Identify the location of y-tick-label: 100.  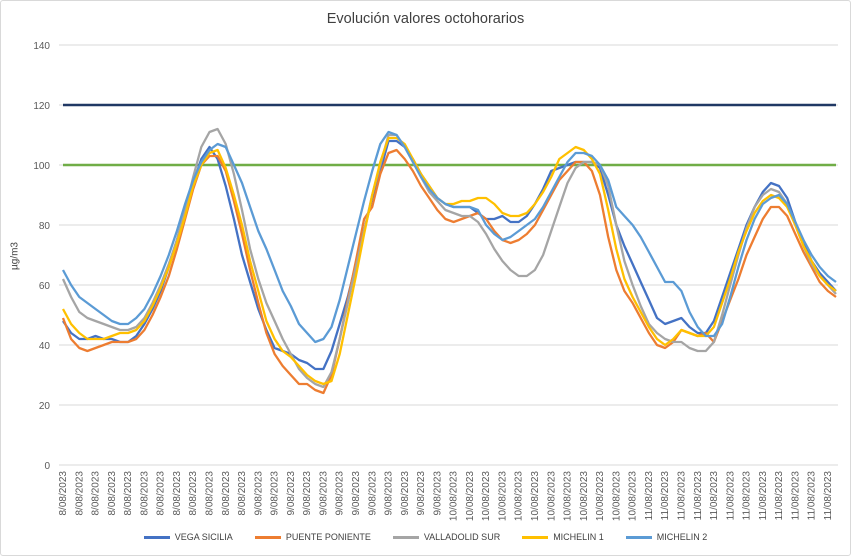
(41, 166).